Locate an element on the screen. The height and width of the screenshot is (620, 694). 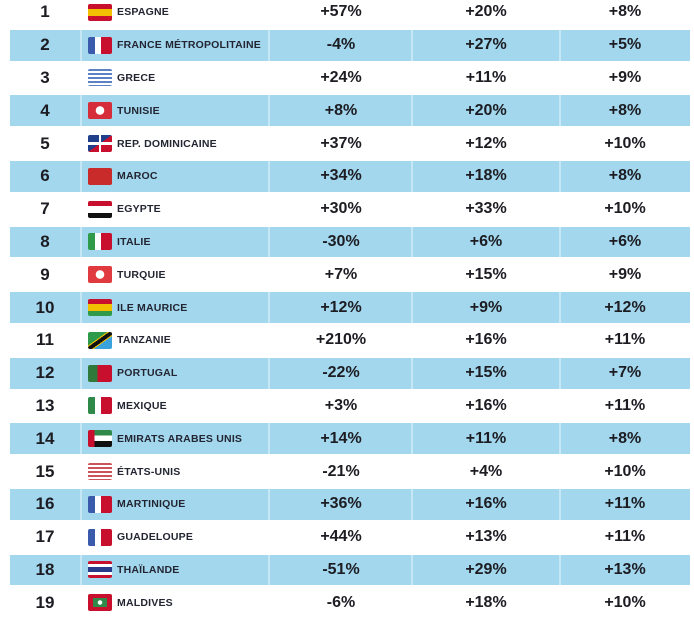
table-row: 5 REP. DOMINICAINE +37% +12% +10% is located at coordinates (347, 143).